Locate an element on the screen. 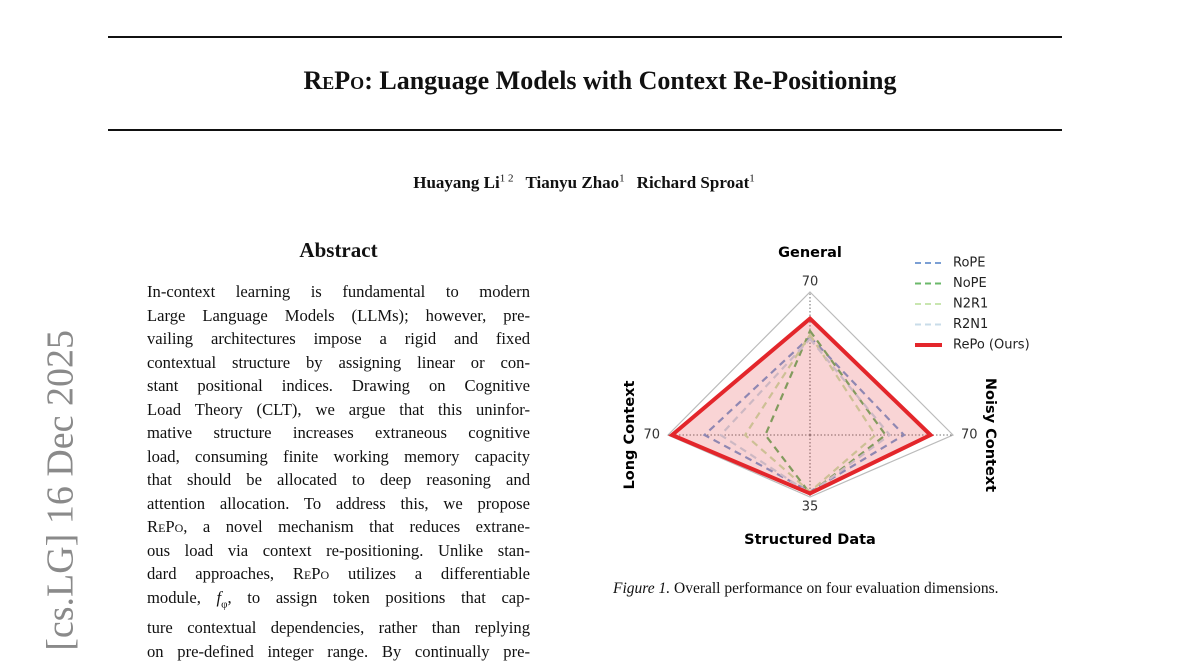 The width and height of the screenshot is (1200, 663). math-subscript: φ is located at coordinates (224, 603).